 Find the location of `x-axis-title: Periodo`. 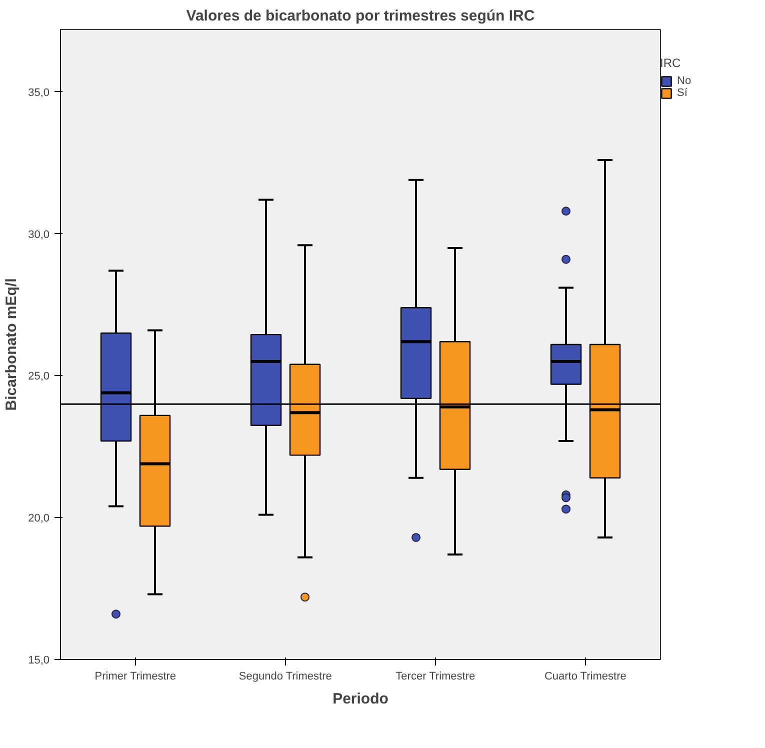

x-axis-title: Periodo is located at coordinates (360, 699).